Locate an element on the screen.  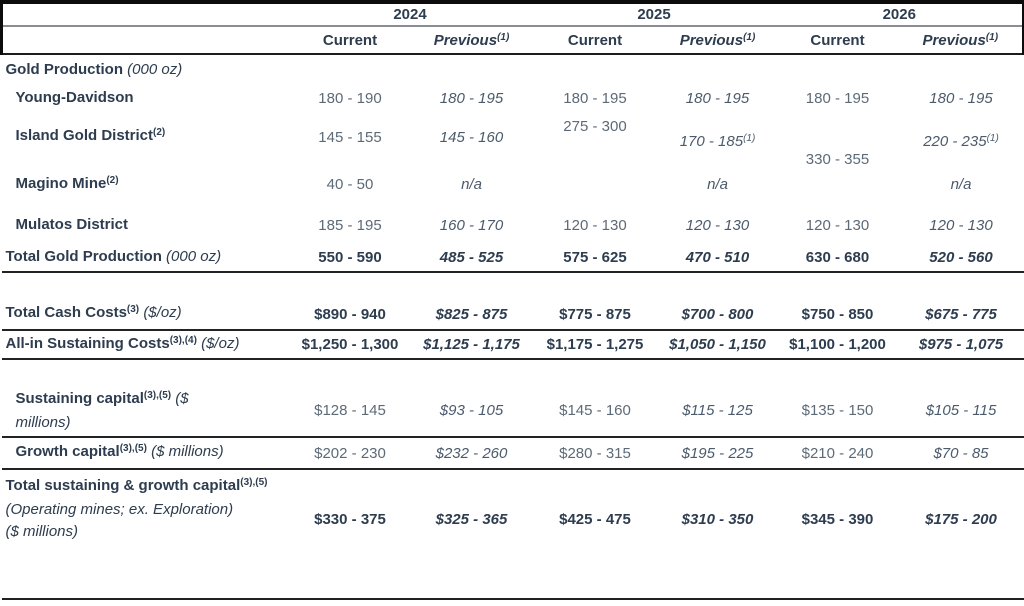
year-header-row: 2024 2025 2026 is located at coordinates (512, 13).